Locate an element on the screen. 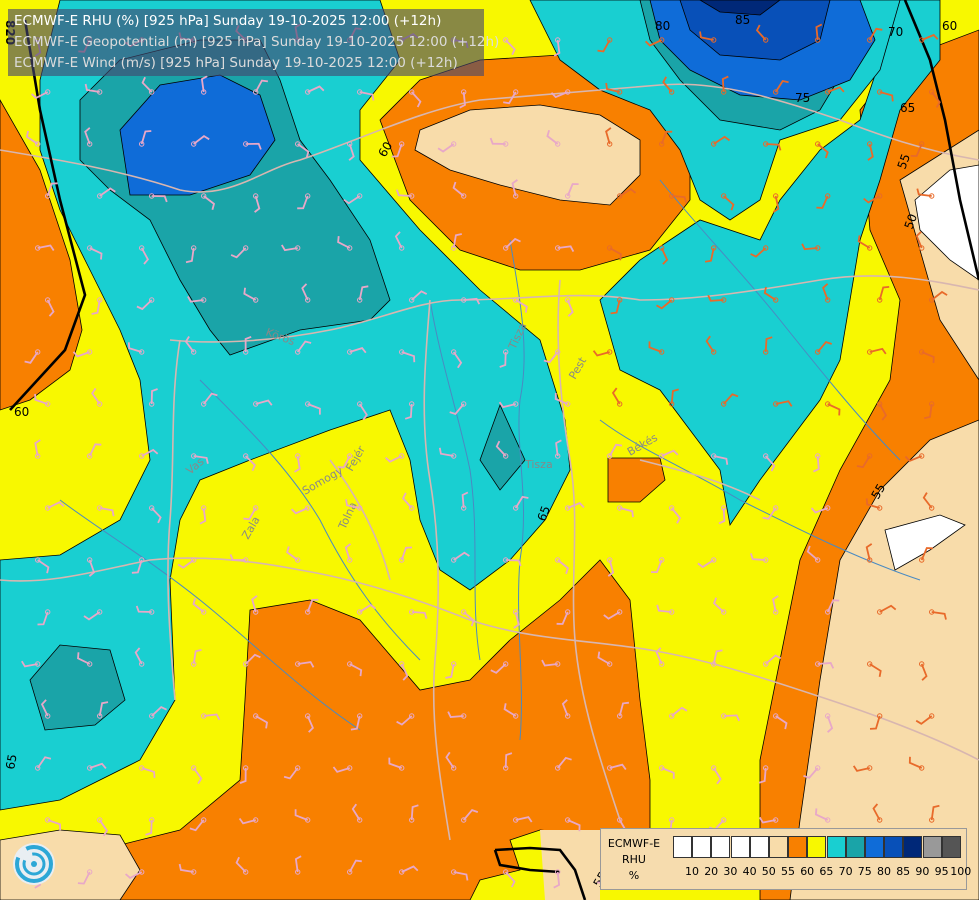 The width and height of the screenshot is (979, 900). svg-text: Tisza is located at coordinates (538, 464).